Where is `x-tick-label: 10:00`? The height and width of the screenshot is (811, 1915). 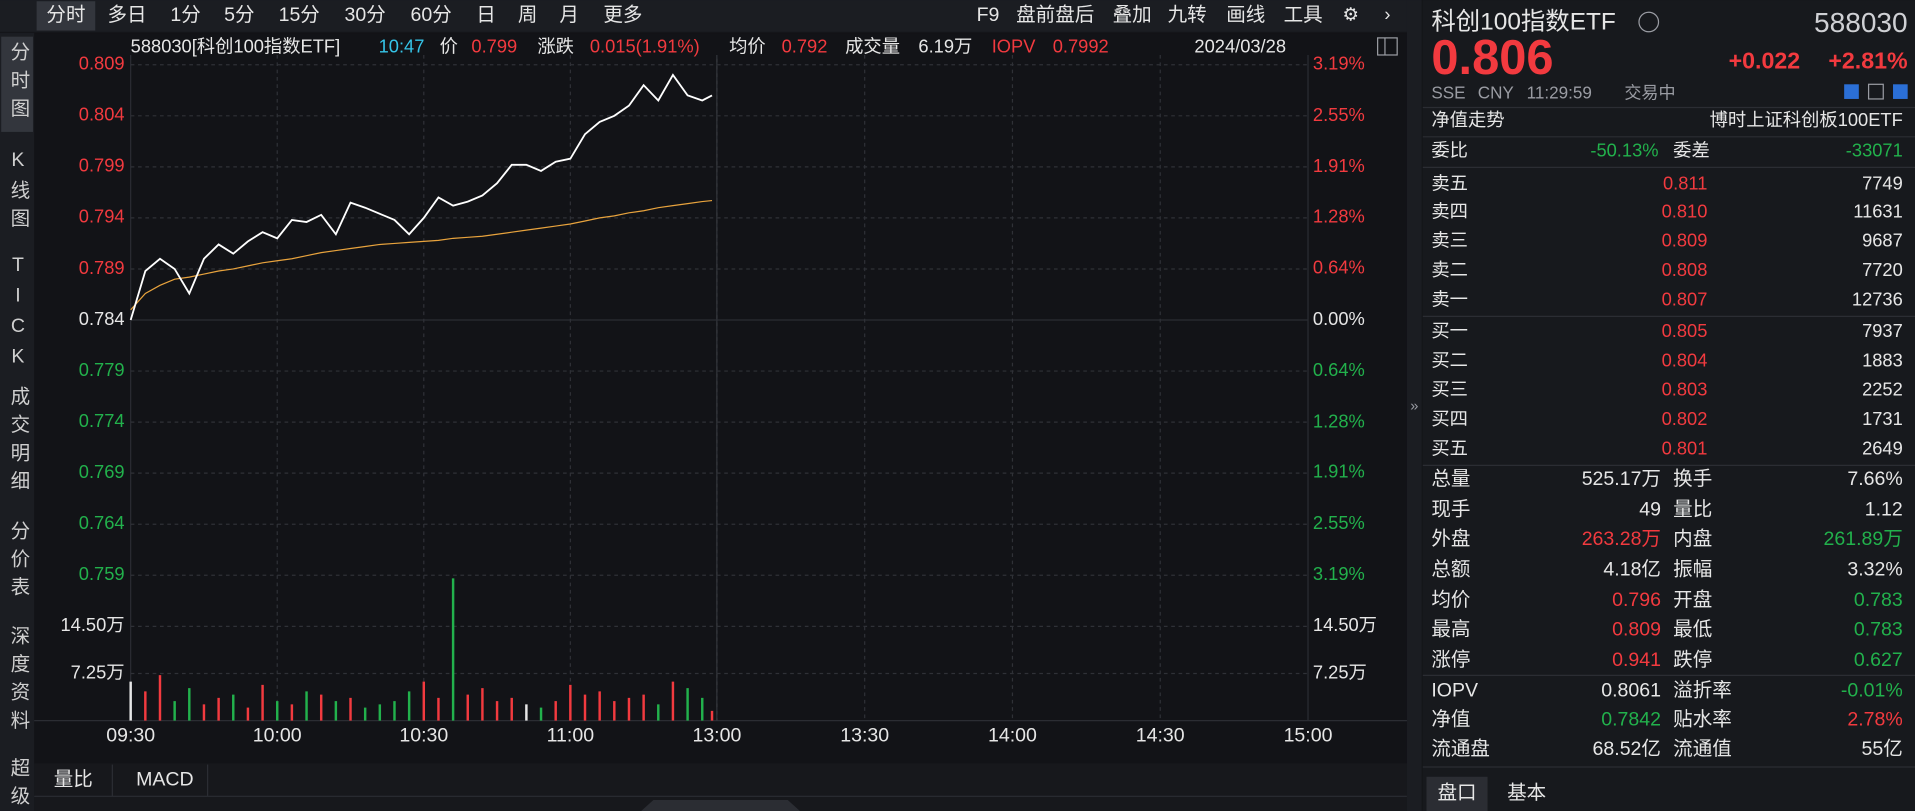 x-tick-label: 10:00 is located at coordinates (277, 736).